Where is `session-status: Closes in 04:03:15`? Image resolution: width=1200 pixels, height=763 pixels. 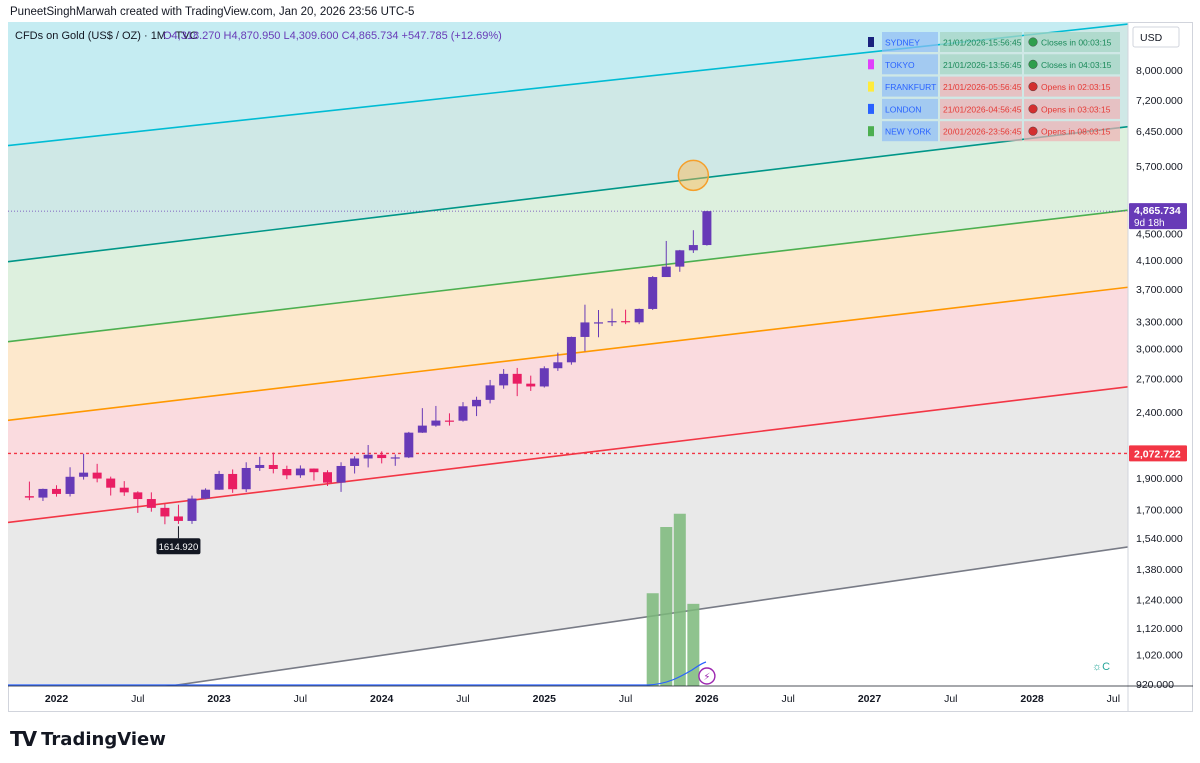 session-status: Closes in 04:03:15 is located at coordinates (1076, 65).